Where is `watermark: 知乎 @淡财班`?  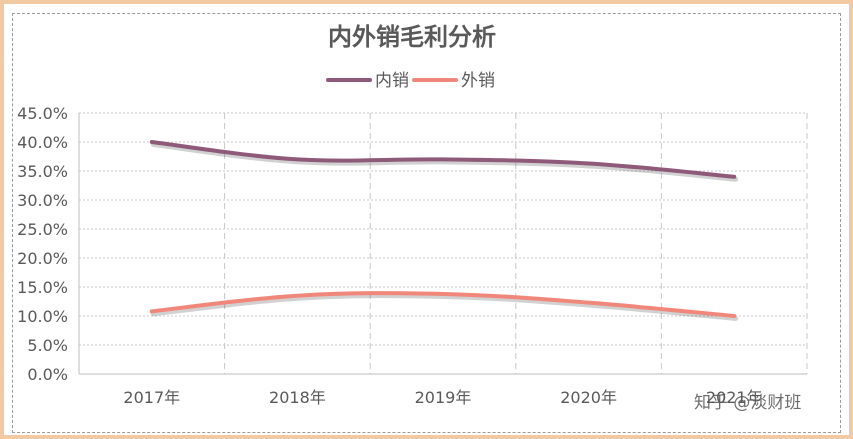 watermark: 知乎 @淡财班 is located at coordinates (748, 403).